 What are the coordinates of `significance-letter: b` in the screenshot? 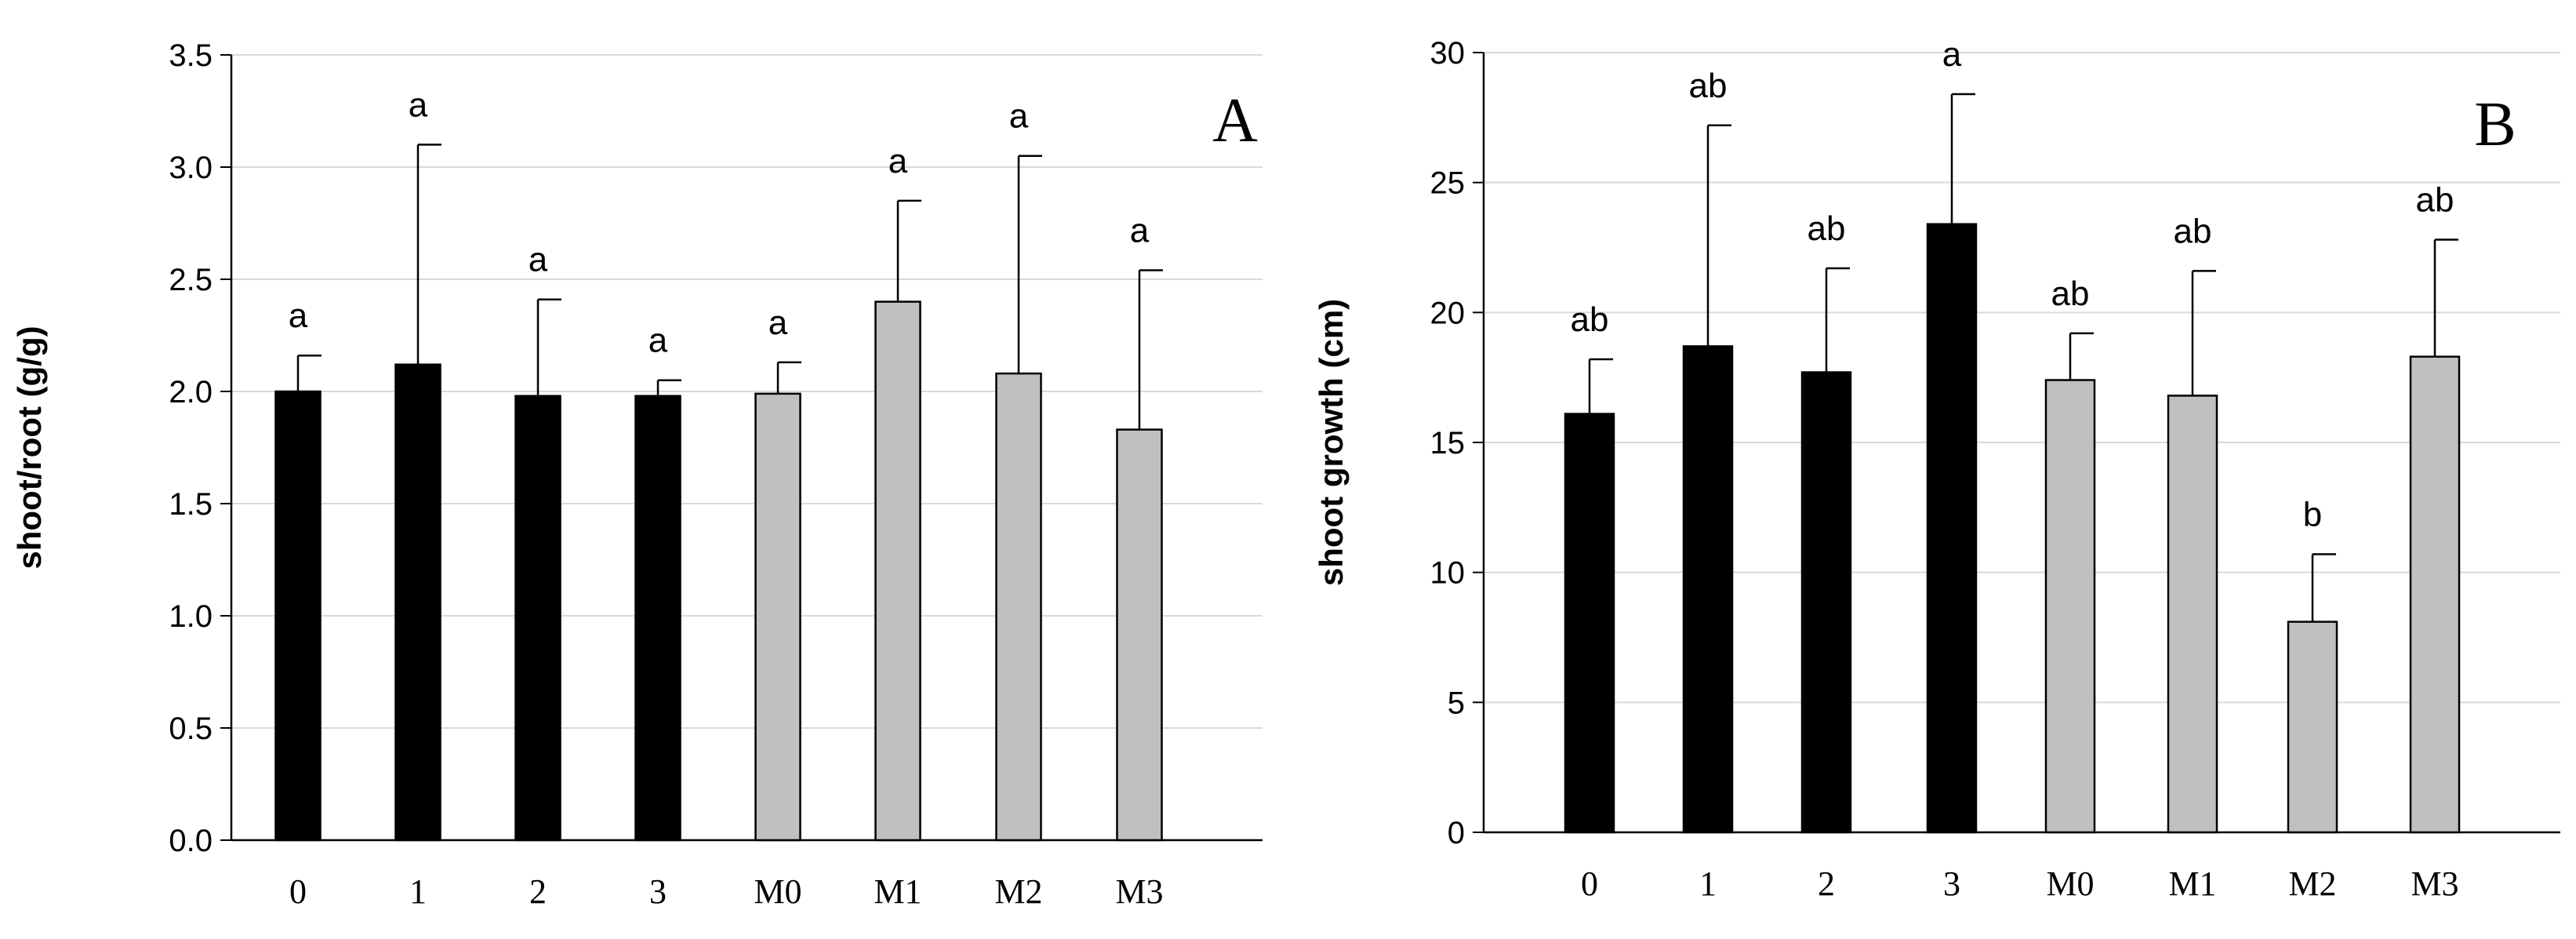 It's located at (2312, 514).